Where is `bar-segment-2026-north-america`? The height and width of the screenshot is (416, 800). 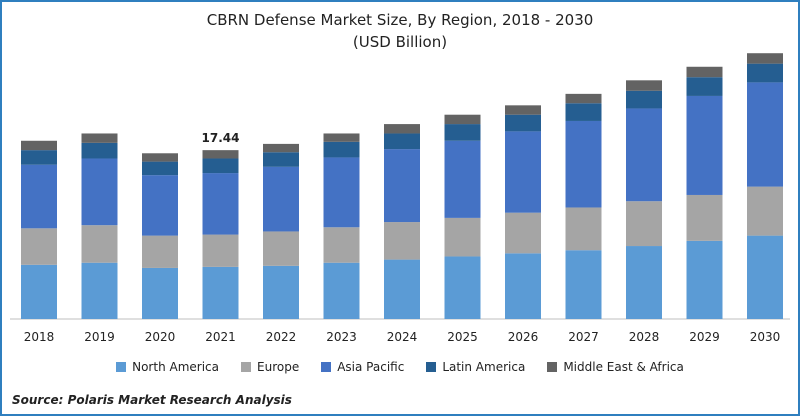
bar-segment-2026-north-america is located at coordinates (523, 286).